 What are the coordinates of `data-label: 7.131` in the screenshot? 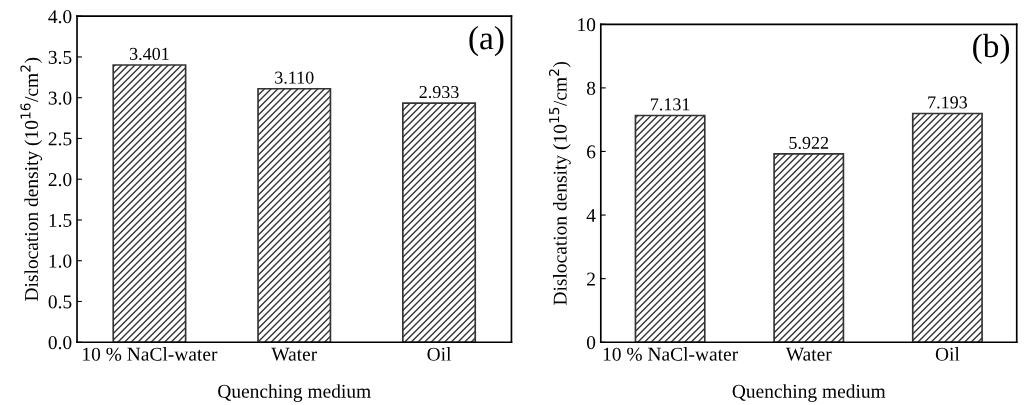 It's located at (670, 104).